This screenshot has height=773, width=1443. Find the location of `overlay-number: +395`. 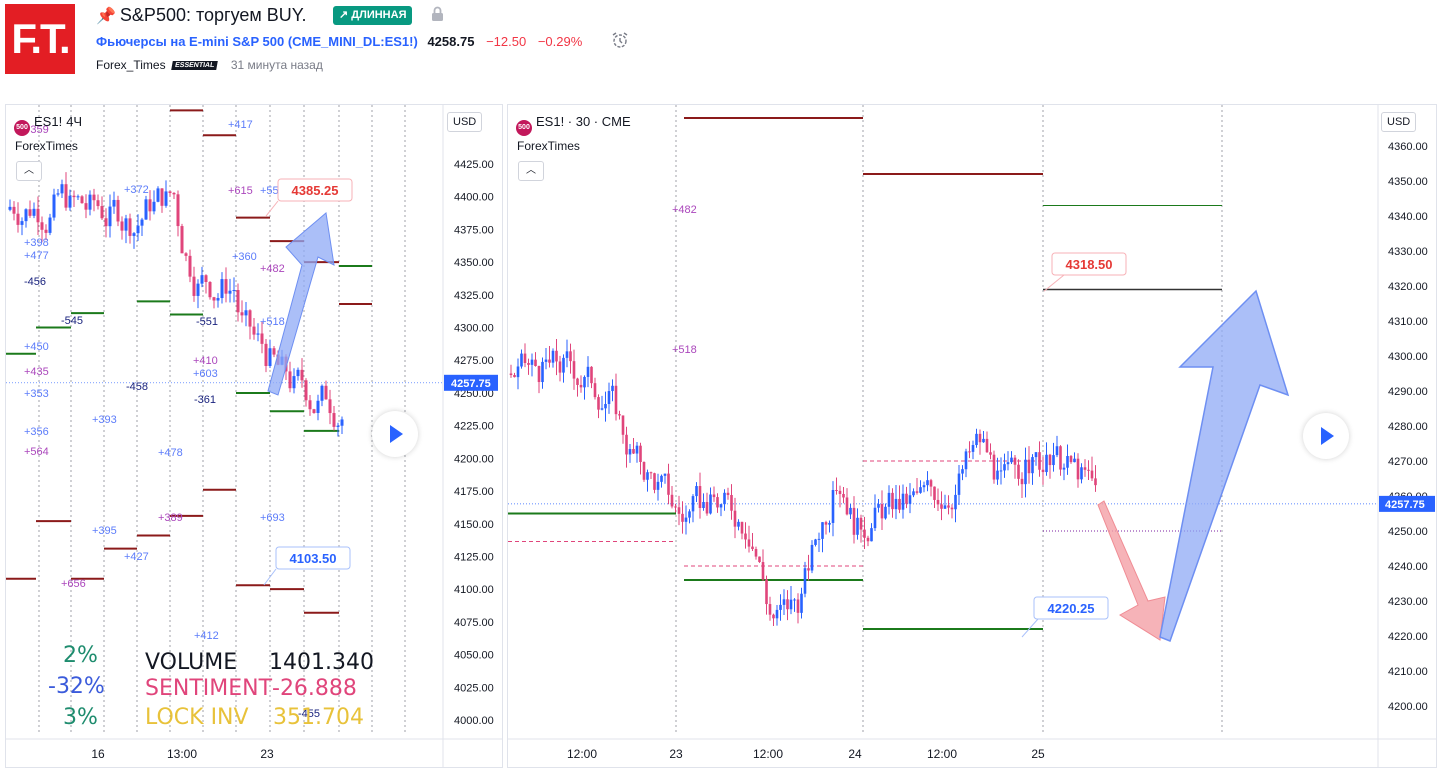

overlay-number: +395 is located at coordinates (104, 531).